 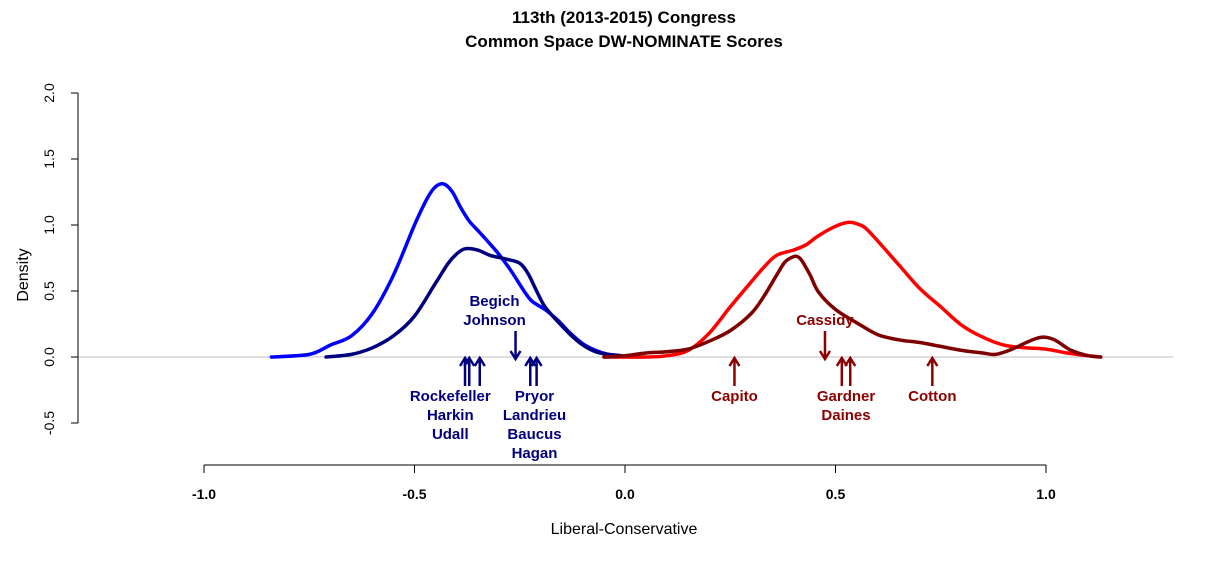 I want to click on annotation-label: Gardner, so click(x=846, y=396).